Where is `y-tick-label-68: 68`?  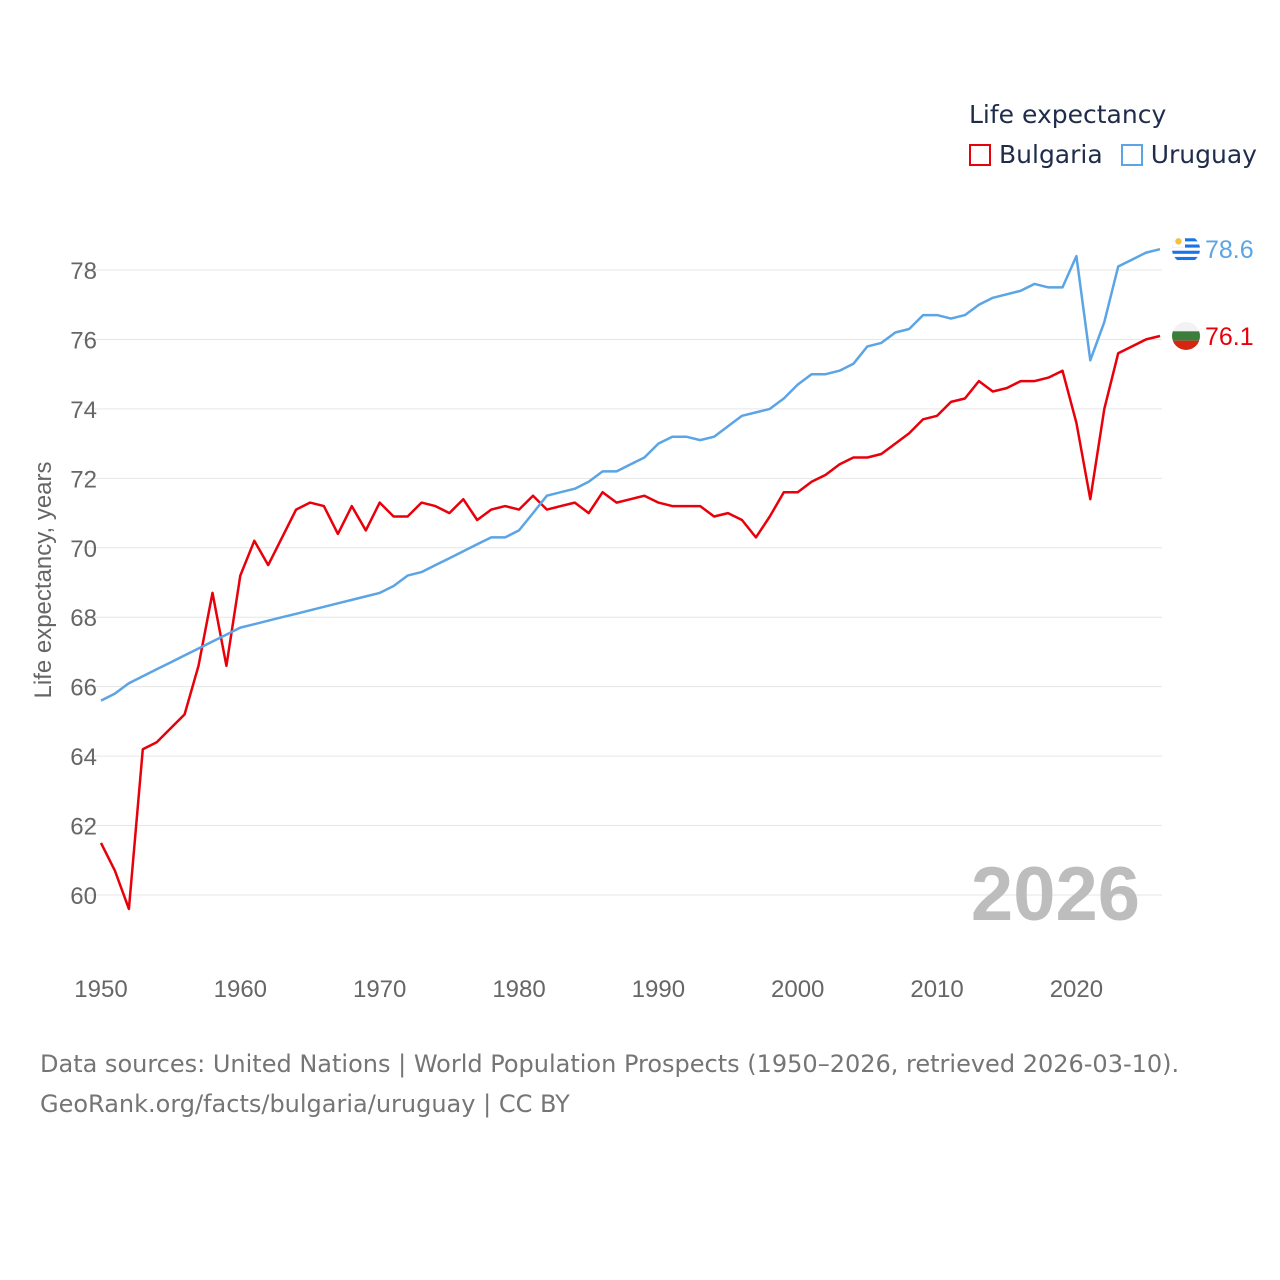
y-tick-label-68: 68 is located at coordinates (83, 618).